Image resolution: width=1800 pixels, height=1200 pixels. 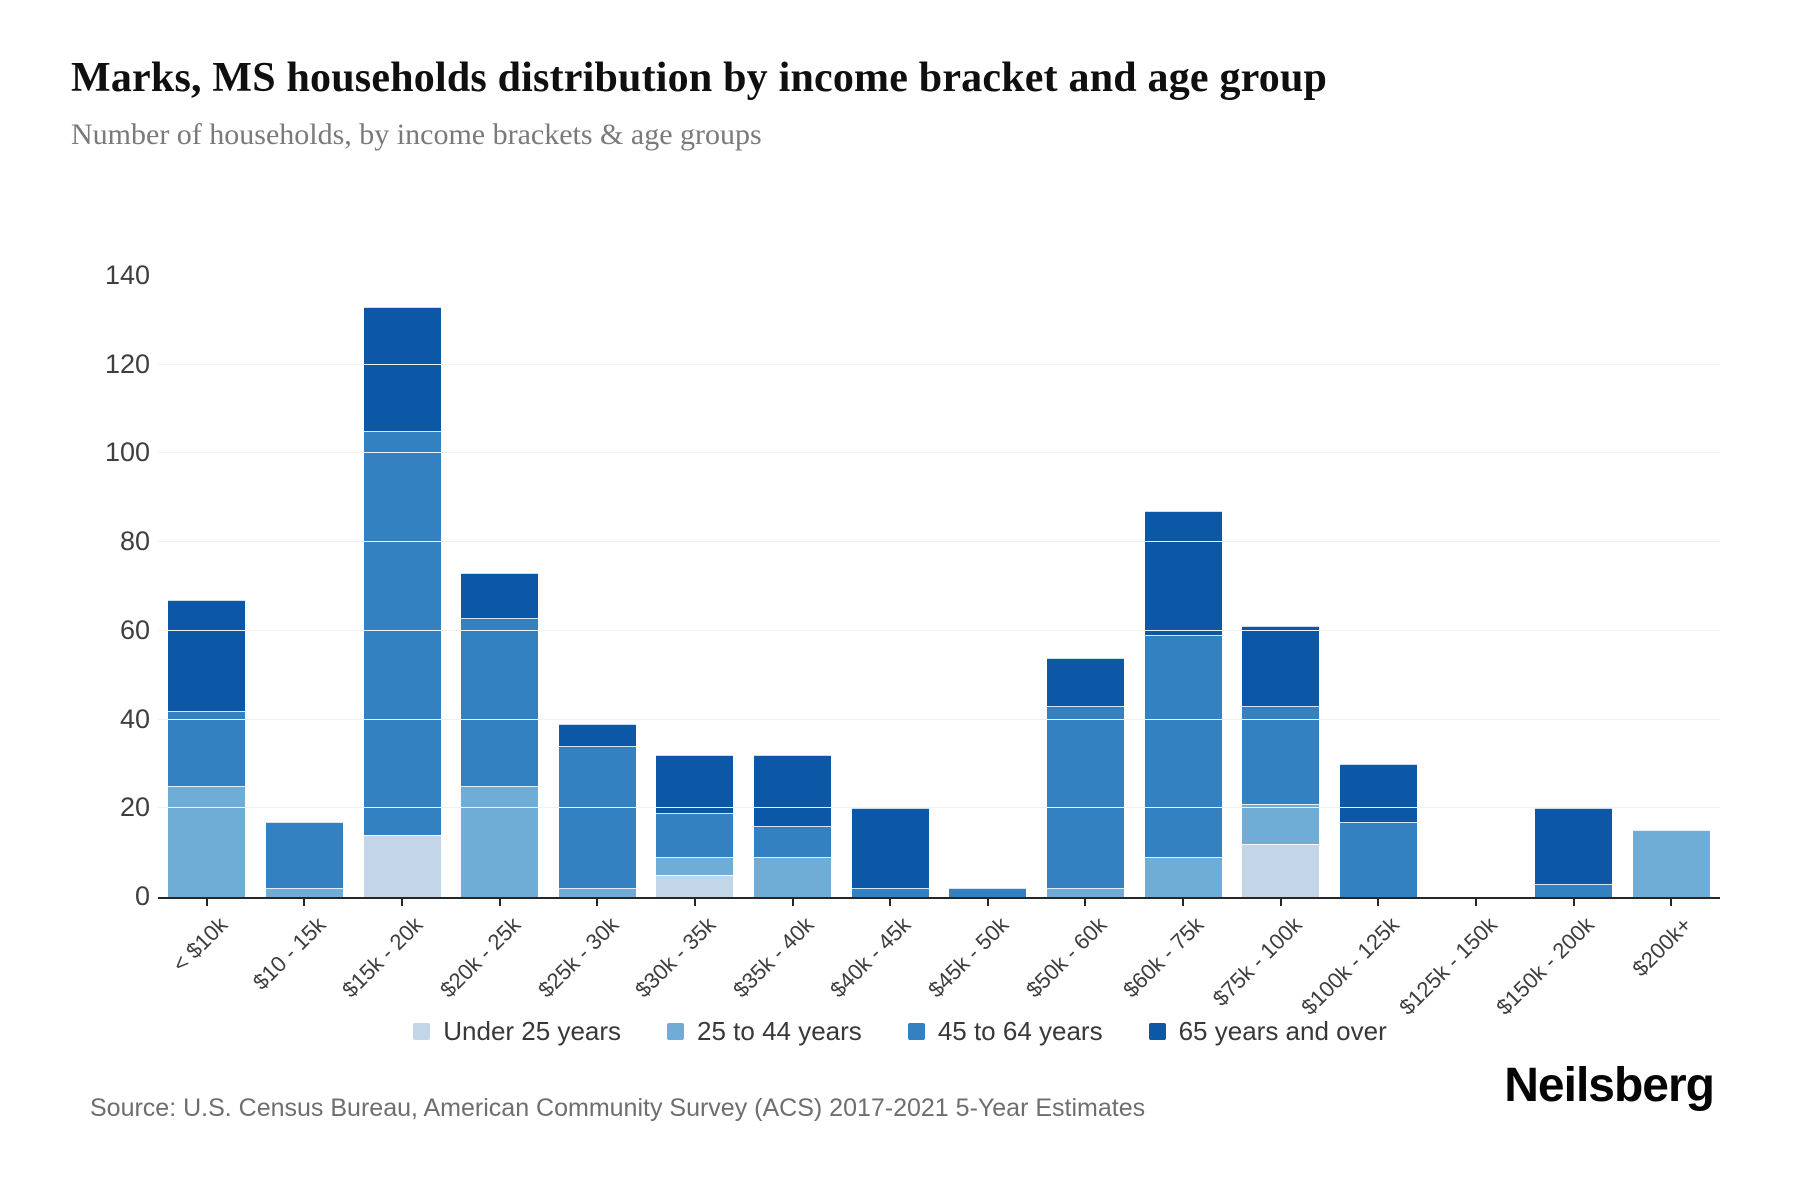 What do you see at coordinates (1447, 966) in the screenshot?
I see `x-axis-label: $125k - 150k` at bounding box center [1447, 966].